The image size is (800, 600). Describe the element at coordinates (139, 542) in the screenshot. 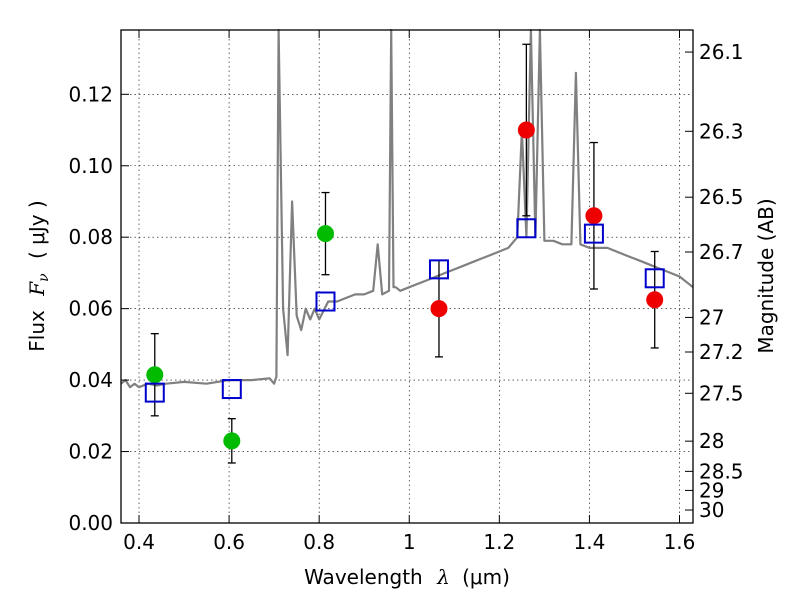

I see `x-tick-label: 0.4` at that location.